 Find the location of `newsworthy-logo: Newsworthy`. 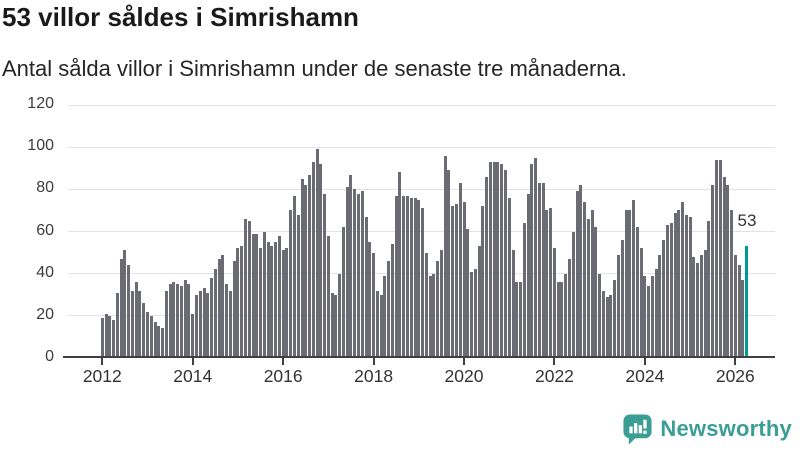

newsworthy-logo: Newsworthy is located at coordinates (707, 429).